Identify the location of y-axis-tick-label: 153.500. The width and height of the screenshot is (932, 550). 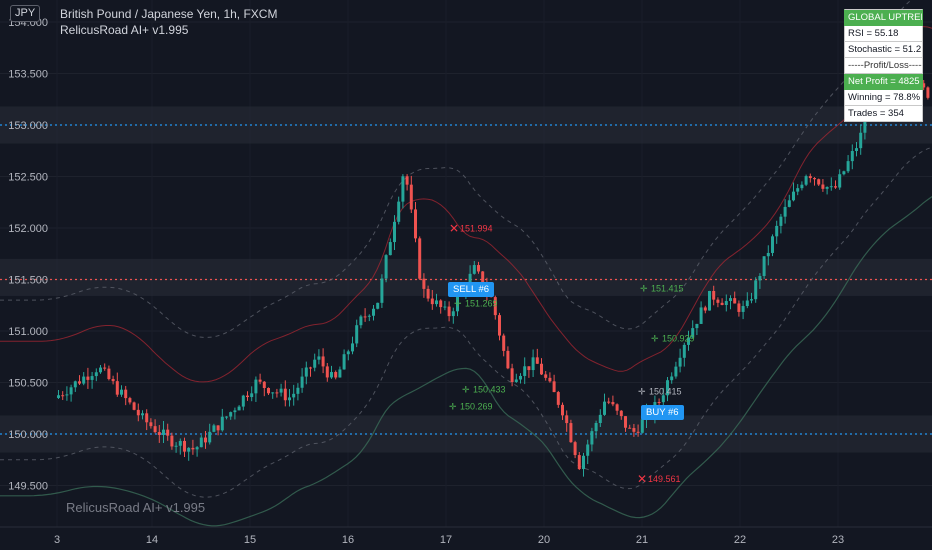
(28, 75).